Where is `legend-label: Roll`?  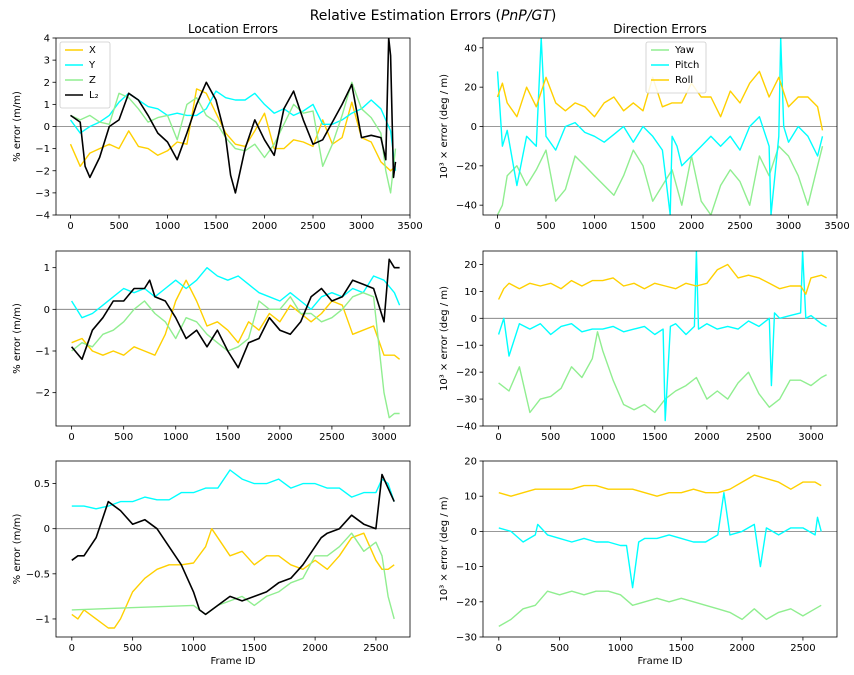 legend-label: Roll is located at coordinates (684, 80).